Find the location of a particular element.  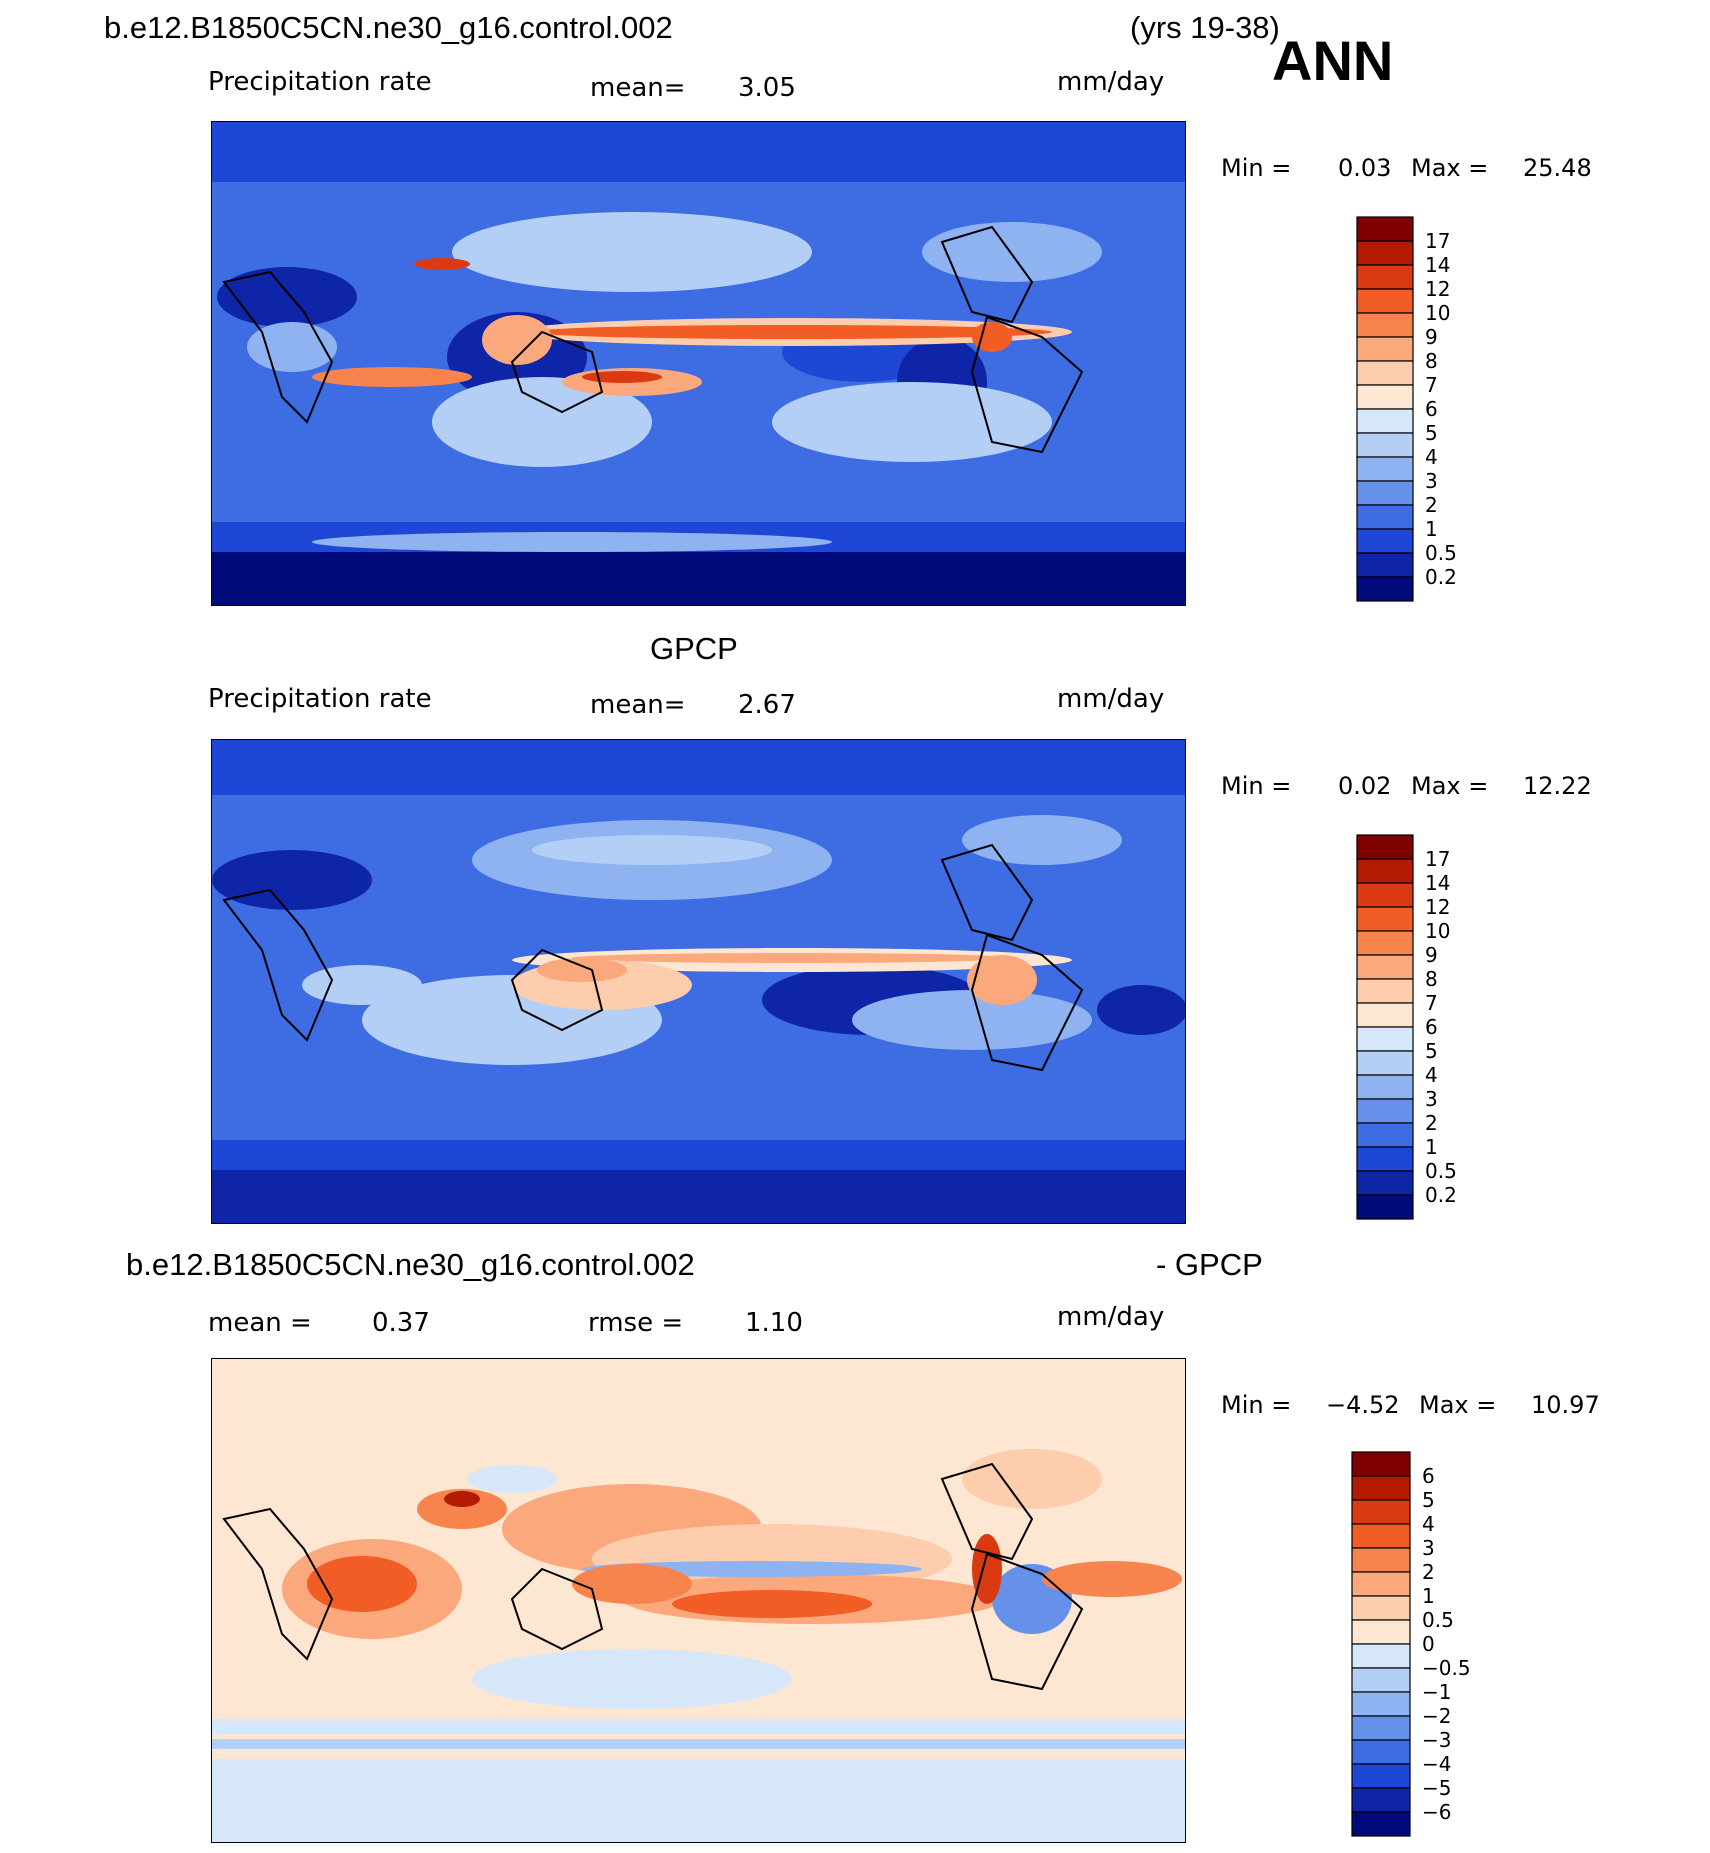

panel3-mean-label: mean = is located at coordinates (260, 1323).